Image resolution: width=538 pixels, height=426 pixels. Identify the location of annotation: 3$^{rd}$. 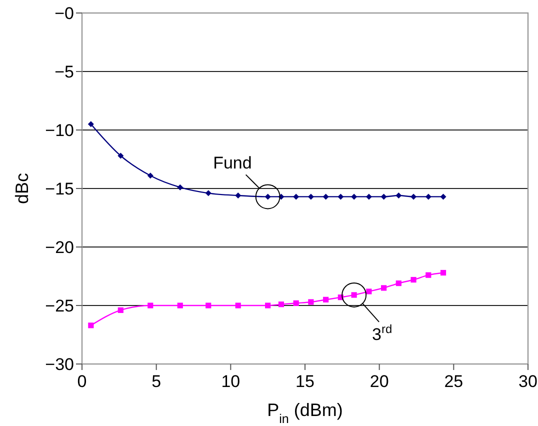
(382, 333).